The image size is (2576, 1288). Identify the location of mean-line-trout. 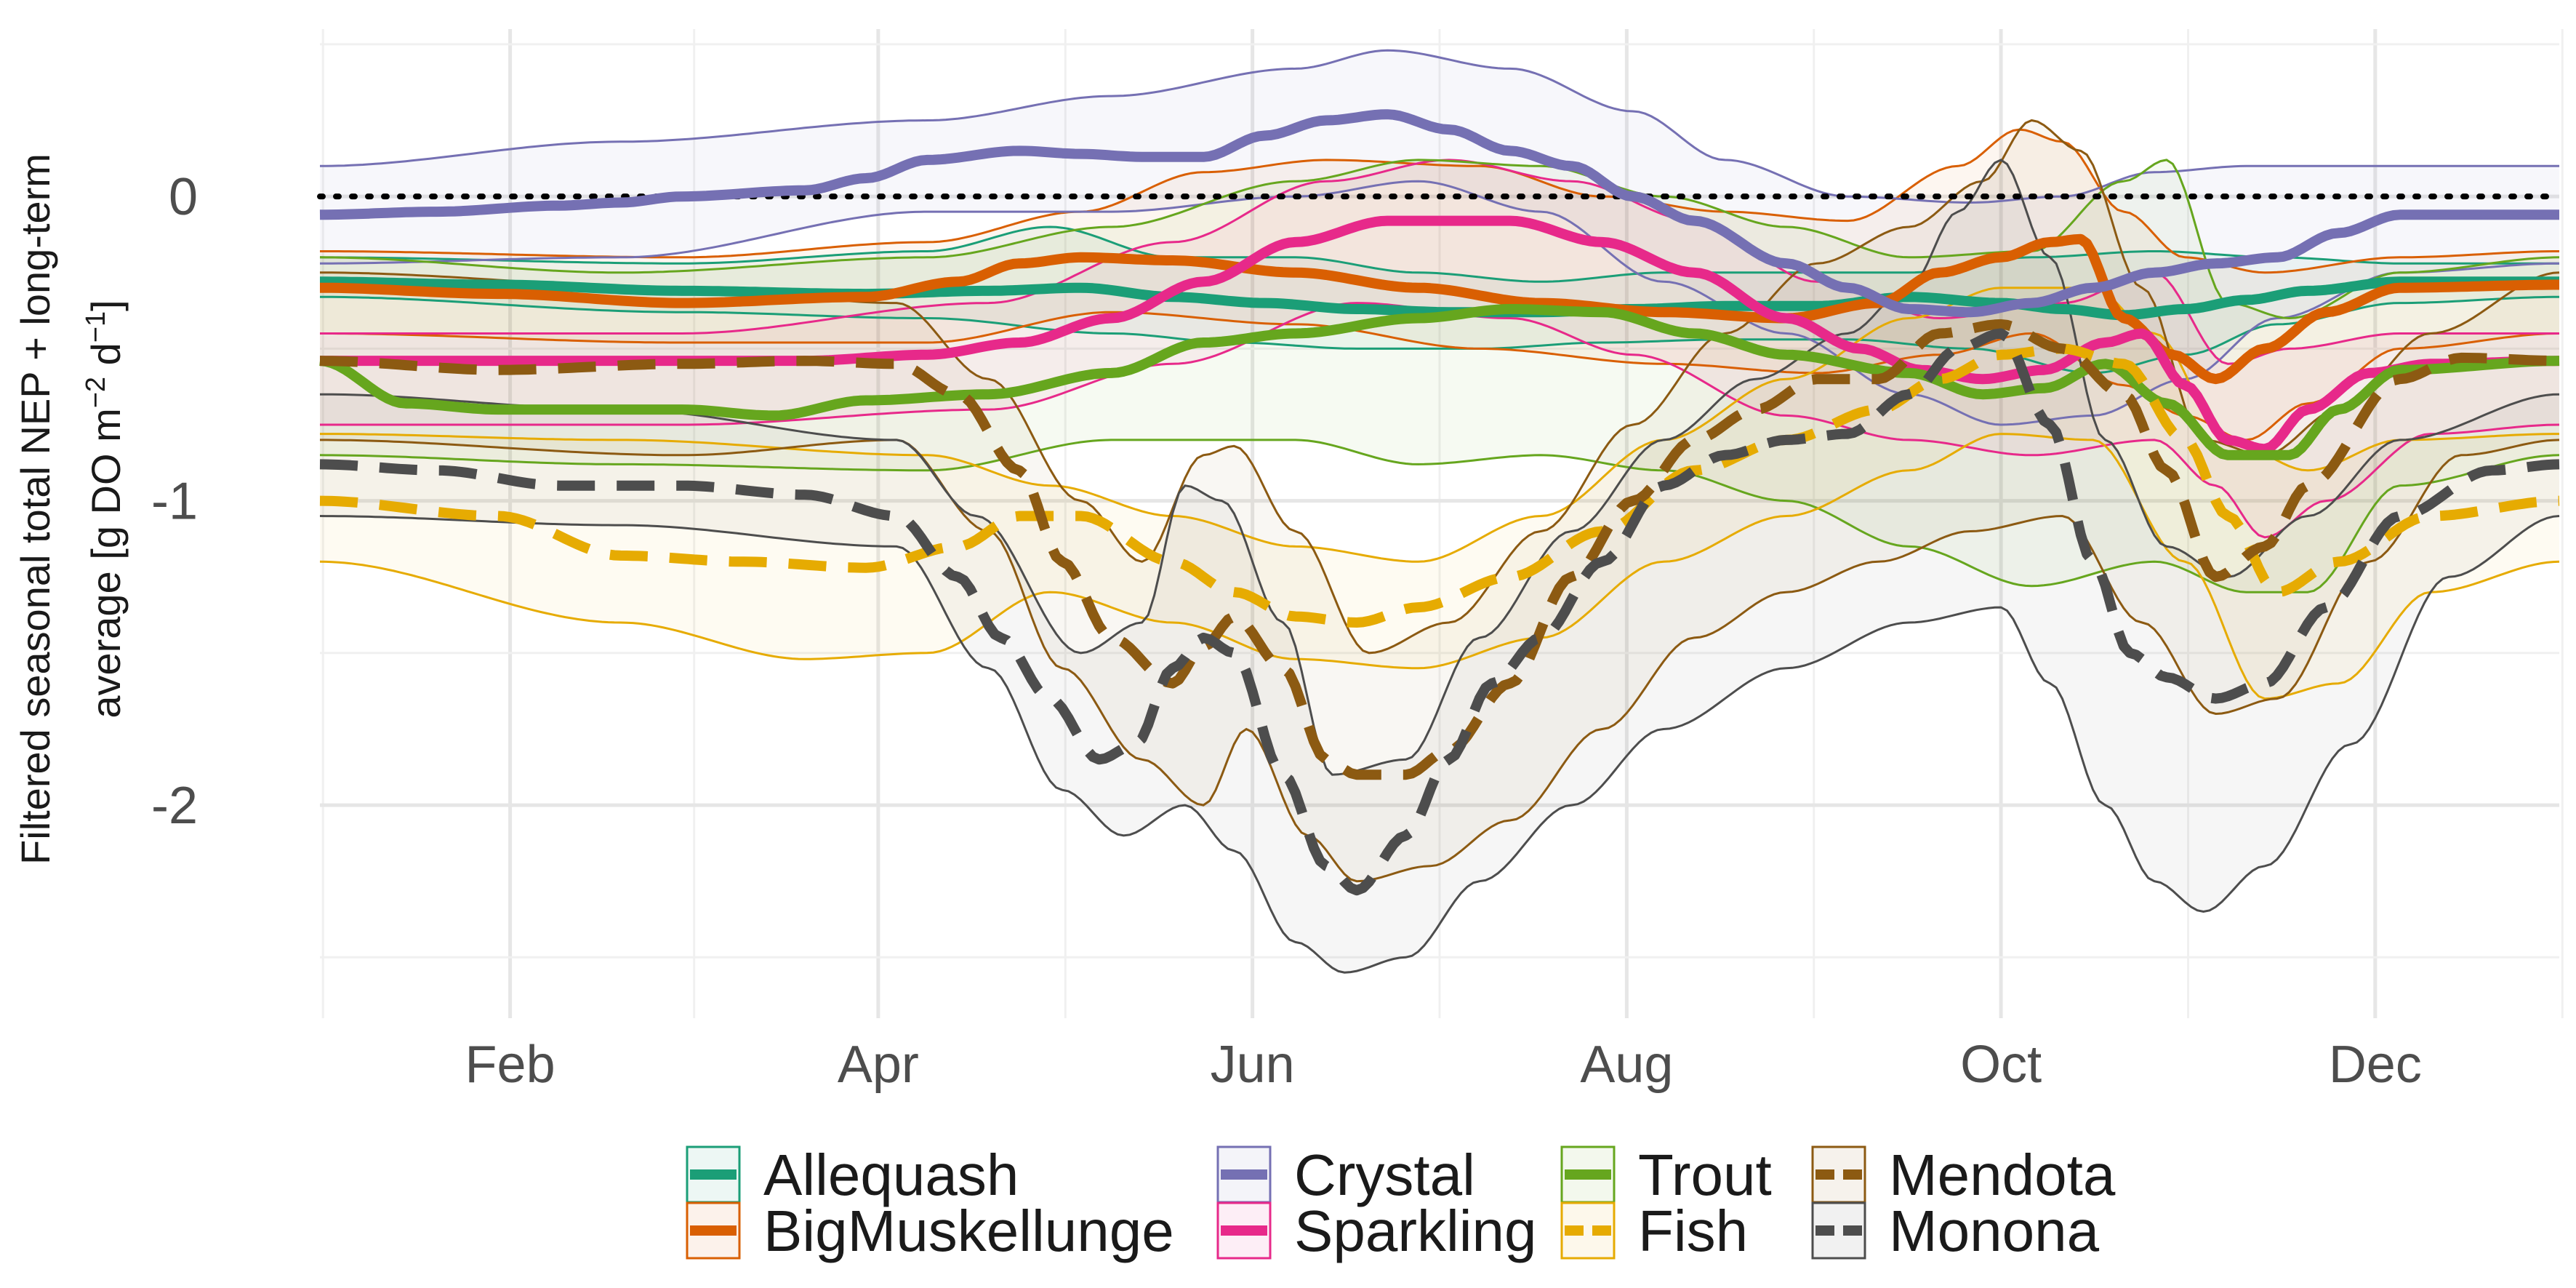
(1439, 382).